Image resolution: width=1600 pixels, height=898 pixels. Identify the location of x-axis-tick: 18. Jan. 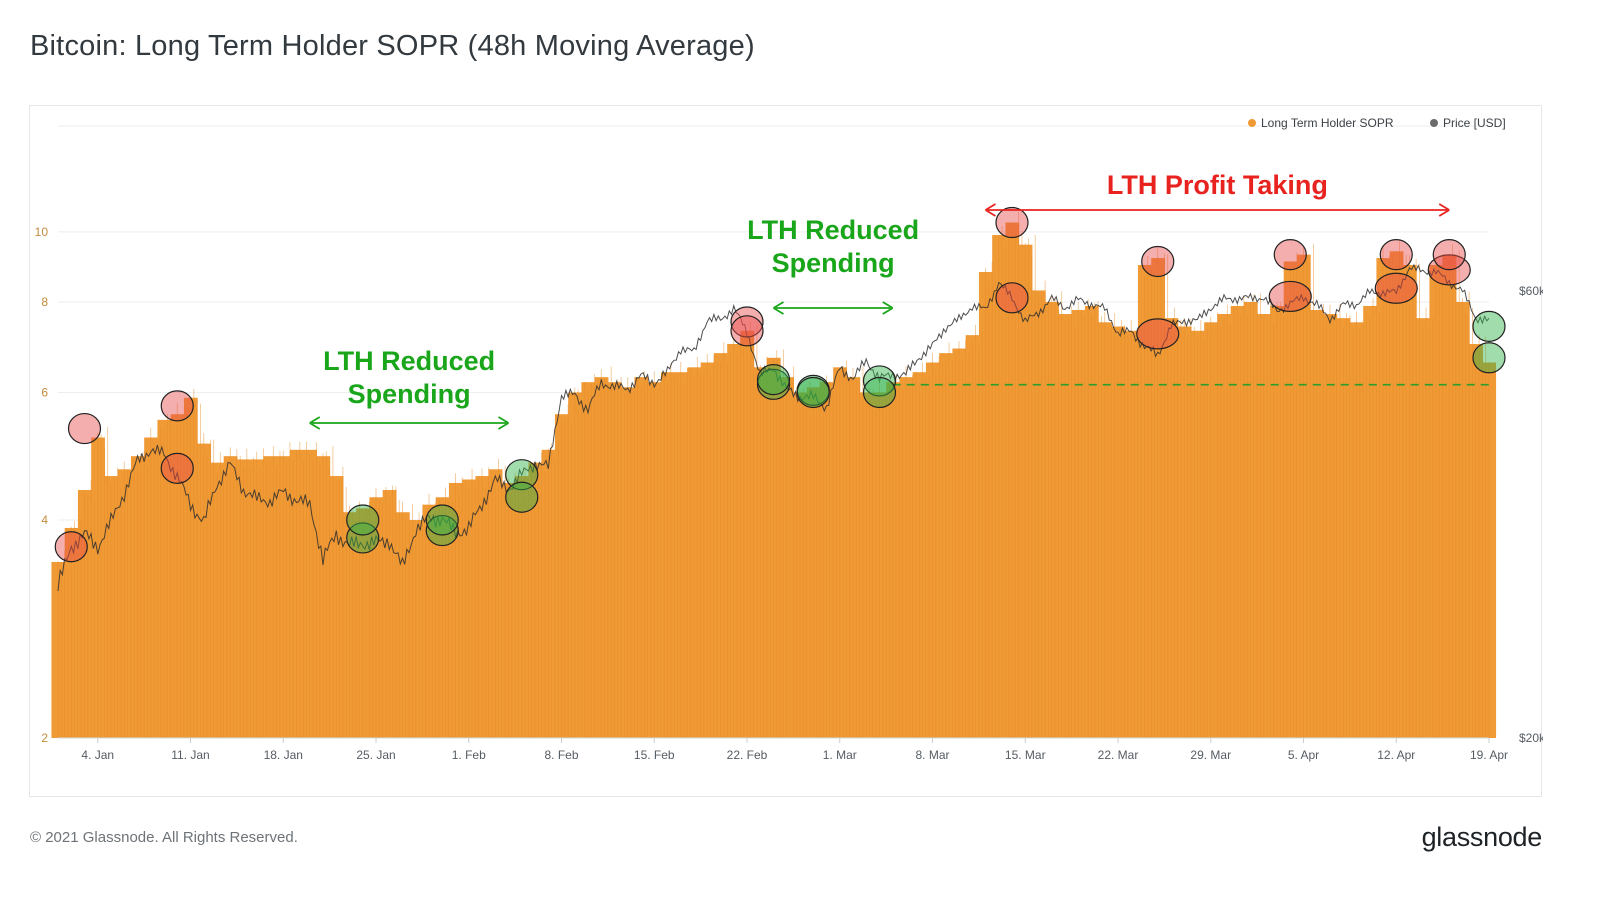
(283, 755).